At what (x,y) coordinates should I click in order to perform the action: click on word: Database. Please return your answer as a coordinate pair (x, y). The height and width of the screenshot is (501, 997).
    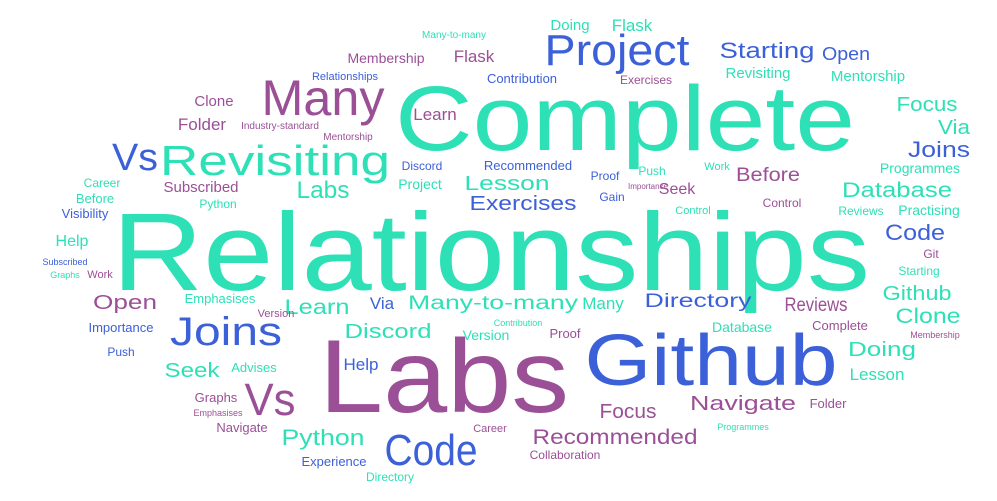
    Looking at the image, I should click on (897, 190).